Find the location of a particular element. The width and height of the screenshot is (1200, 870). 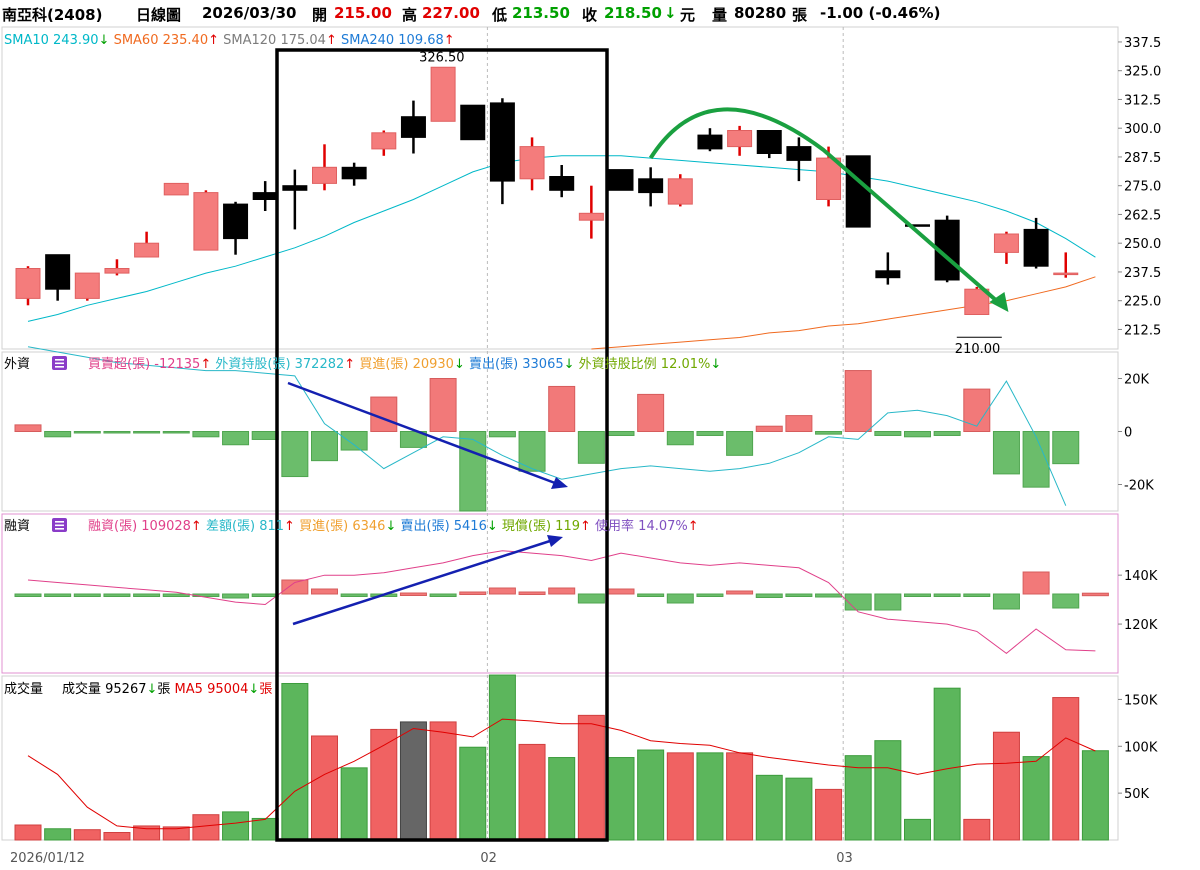

trend-arrow-blue-up is located at coordinates (421, 582).